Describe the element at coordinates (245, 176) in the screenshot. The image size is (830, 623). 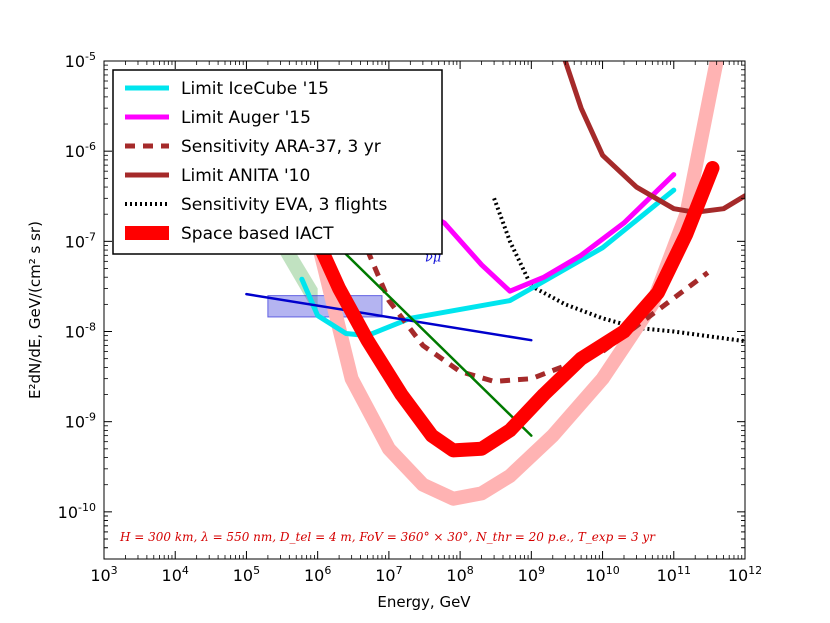
I see `legend-label-3: Limit ANITA '10` at that location.